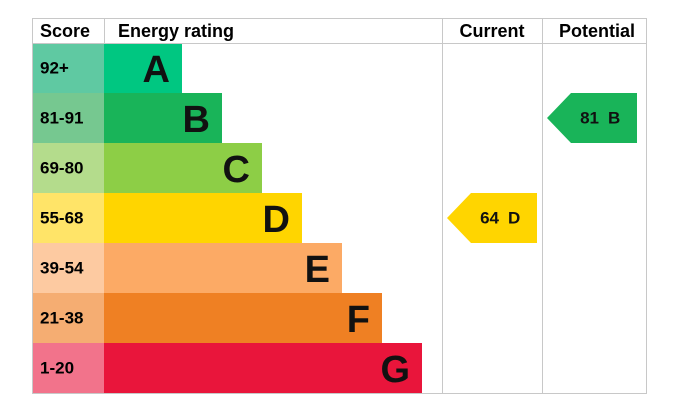  Describe the element at coordinates (61, 168) in the screenshot. I see `score-label: 69-80` at that location.